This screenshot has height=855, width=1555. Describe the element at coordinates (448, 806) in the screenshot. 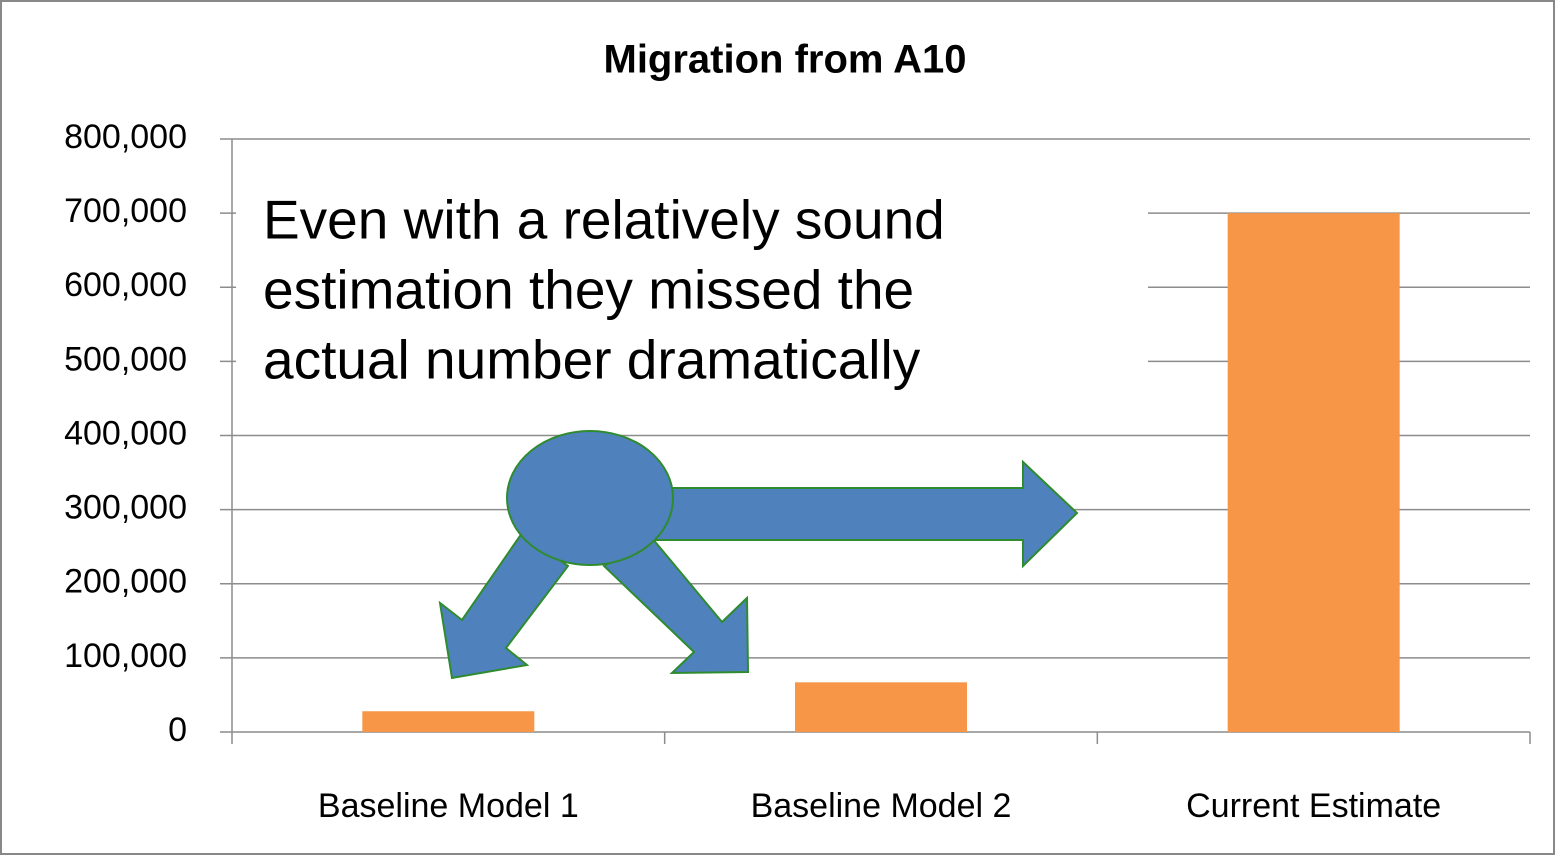

I see `x-tick-label: Baseline Model 1` at that location.